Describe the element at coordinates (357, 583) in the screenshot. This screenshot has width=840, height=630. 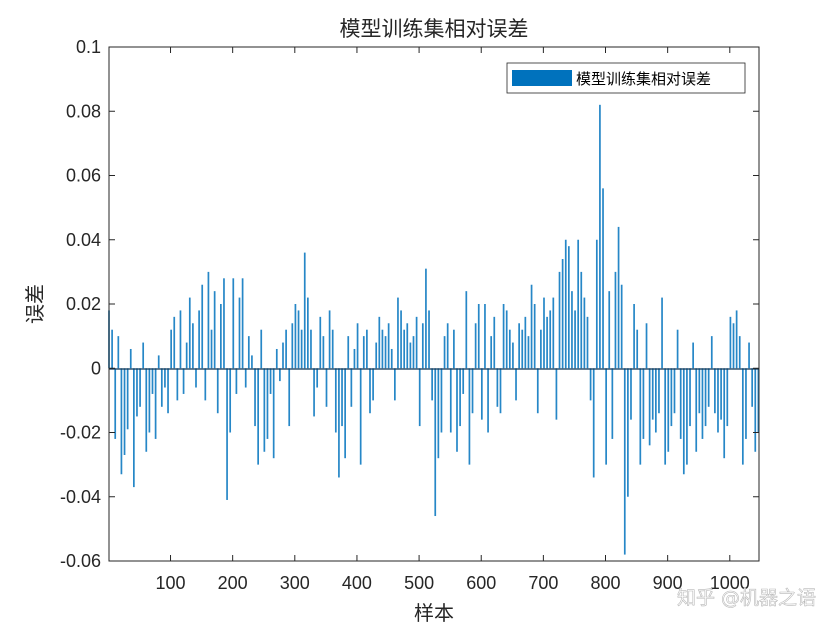
I see `x-tick-label: 400` at that location.